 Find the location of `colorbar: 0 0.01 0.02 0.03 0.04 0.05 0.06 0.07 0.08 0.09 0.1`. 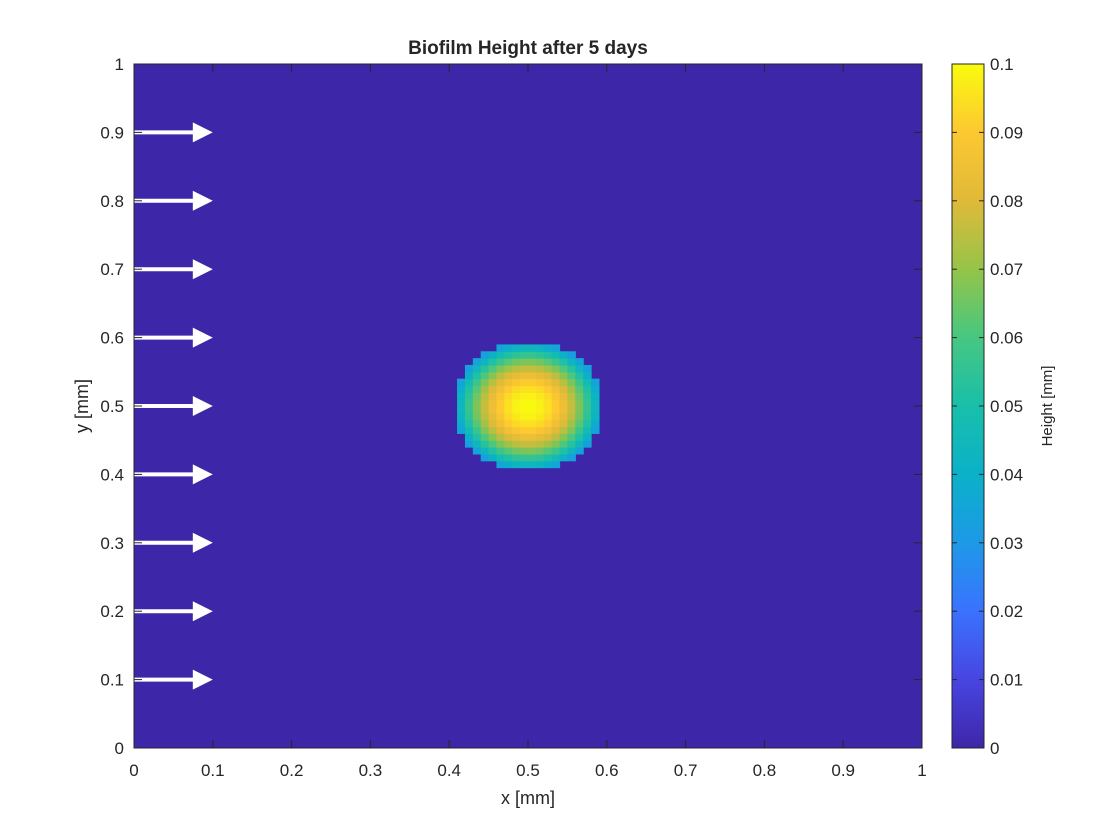

colorbar: 0 0.01 0.02 0.03 0.04 0.05 0.06 0.07 0.08 0.09 0.1 is located at coordinates (987, 406).